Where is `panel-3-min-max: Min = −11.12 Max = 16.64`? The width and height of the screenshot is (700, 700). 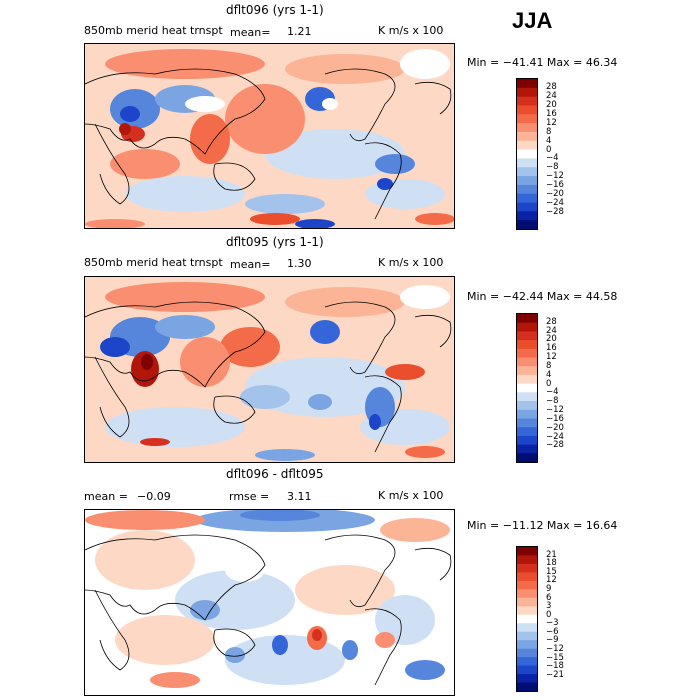 panel-3-min-max: Min = −11.12 Max = 16.64 is located at coordinates (542, 525).